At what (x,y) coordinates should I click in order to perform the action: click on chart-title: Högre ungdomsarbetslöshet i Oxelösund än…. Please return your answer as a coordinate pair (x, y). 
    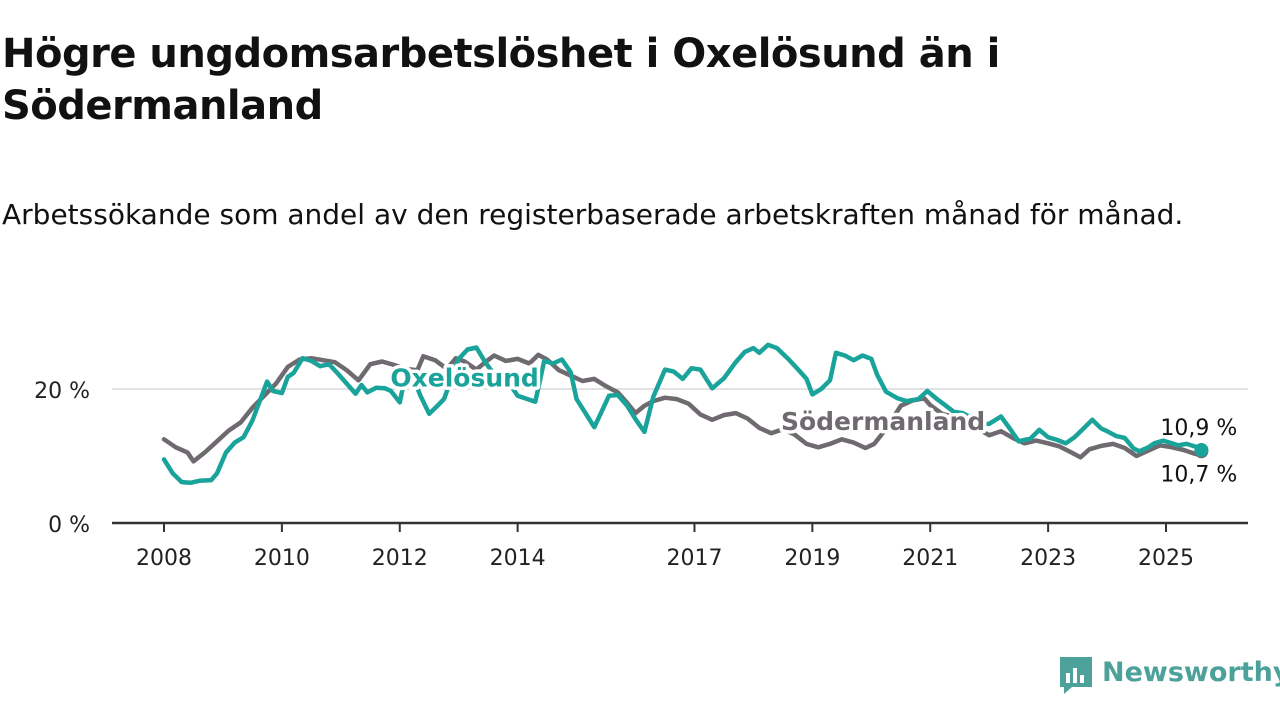
    Looking at the image, I should click on (501, 80).